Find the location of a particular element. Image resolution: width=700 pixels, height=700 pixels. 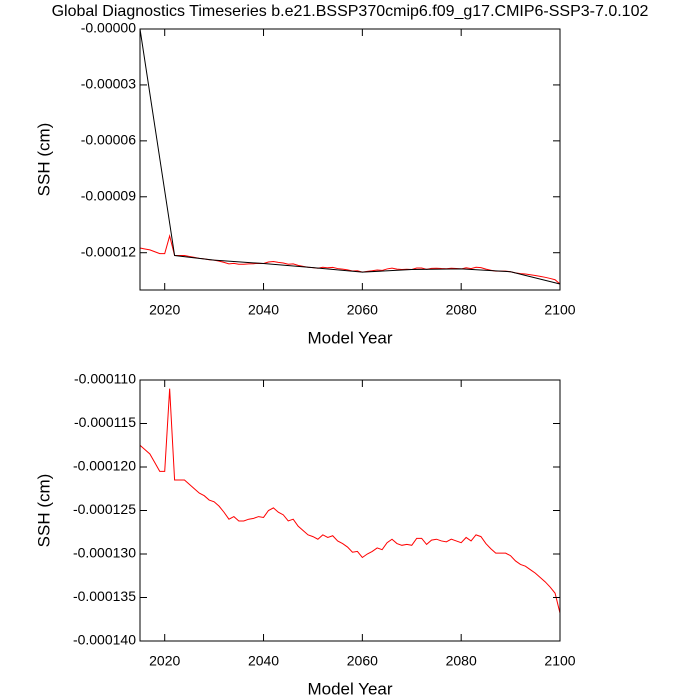

y-tick-label: -0.00012 is located at coordinates (108, 251).